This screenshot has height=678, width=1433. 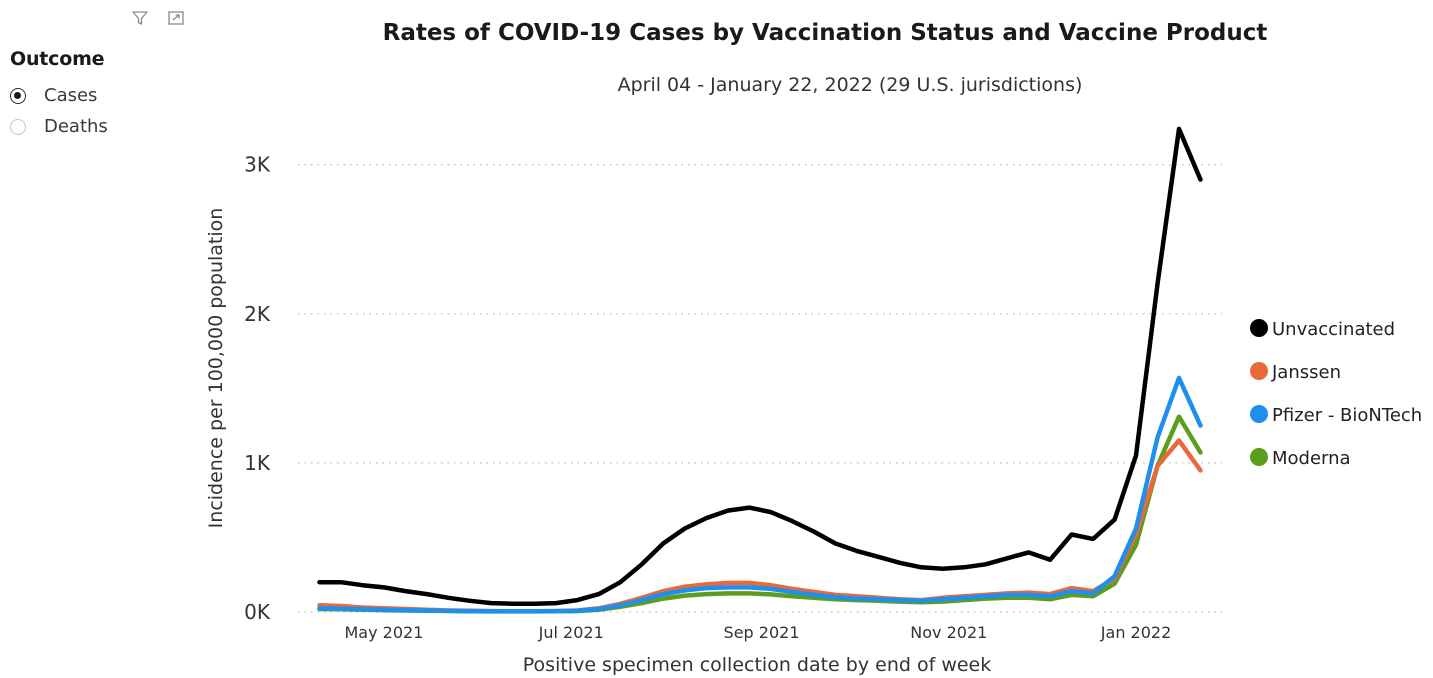 I want to click on filter-icon, so click(x=140, y=18).